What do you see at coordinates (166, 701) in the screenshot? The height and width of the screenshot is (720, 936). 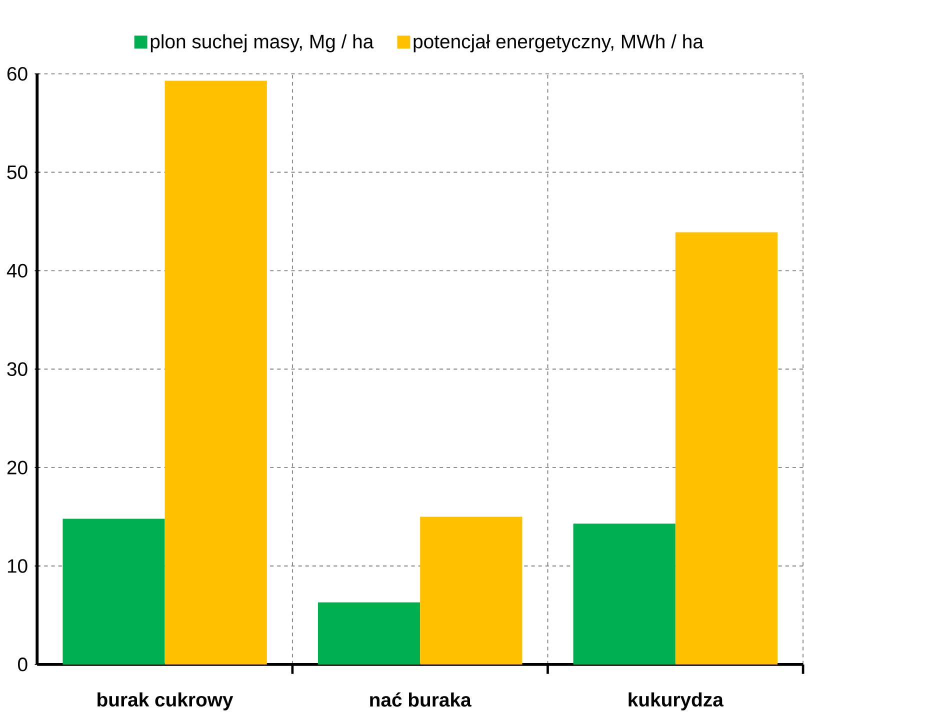 I see `x-tick-label: burak cukrowy` at bounding box center [166, 701].